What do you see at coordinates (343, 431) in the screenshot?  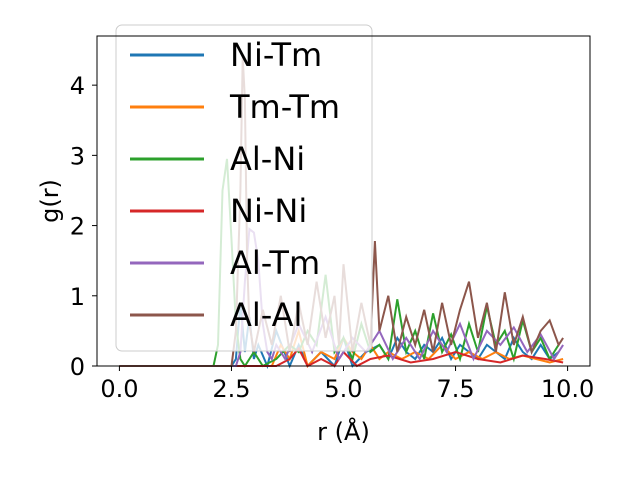 I see `x-axis-label: r (Å)` at bounding box center [343, 431].